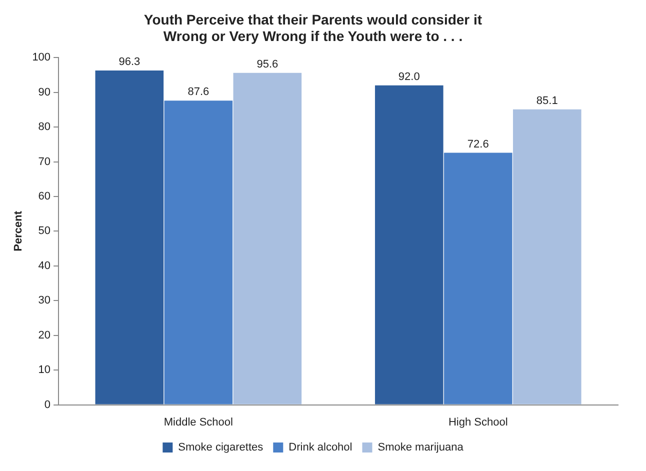 The height and width of the screenshot is (471, 646). I want to click on y-tick-label: 50, so click(44, 231).